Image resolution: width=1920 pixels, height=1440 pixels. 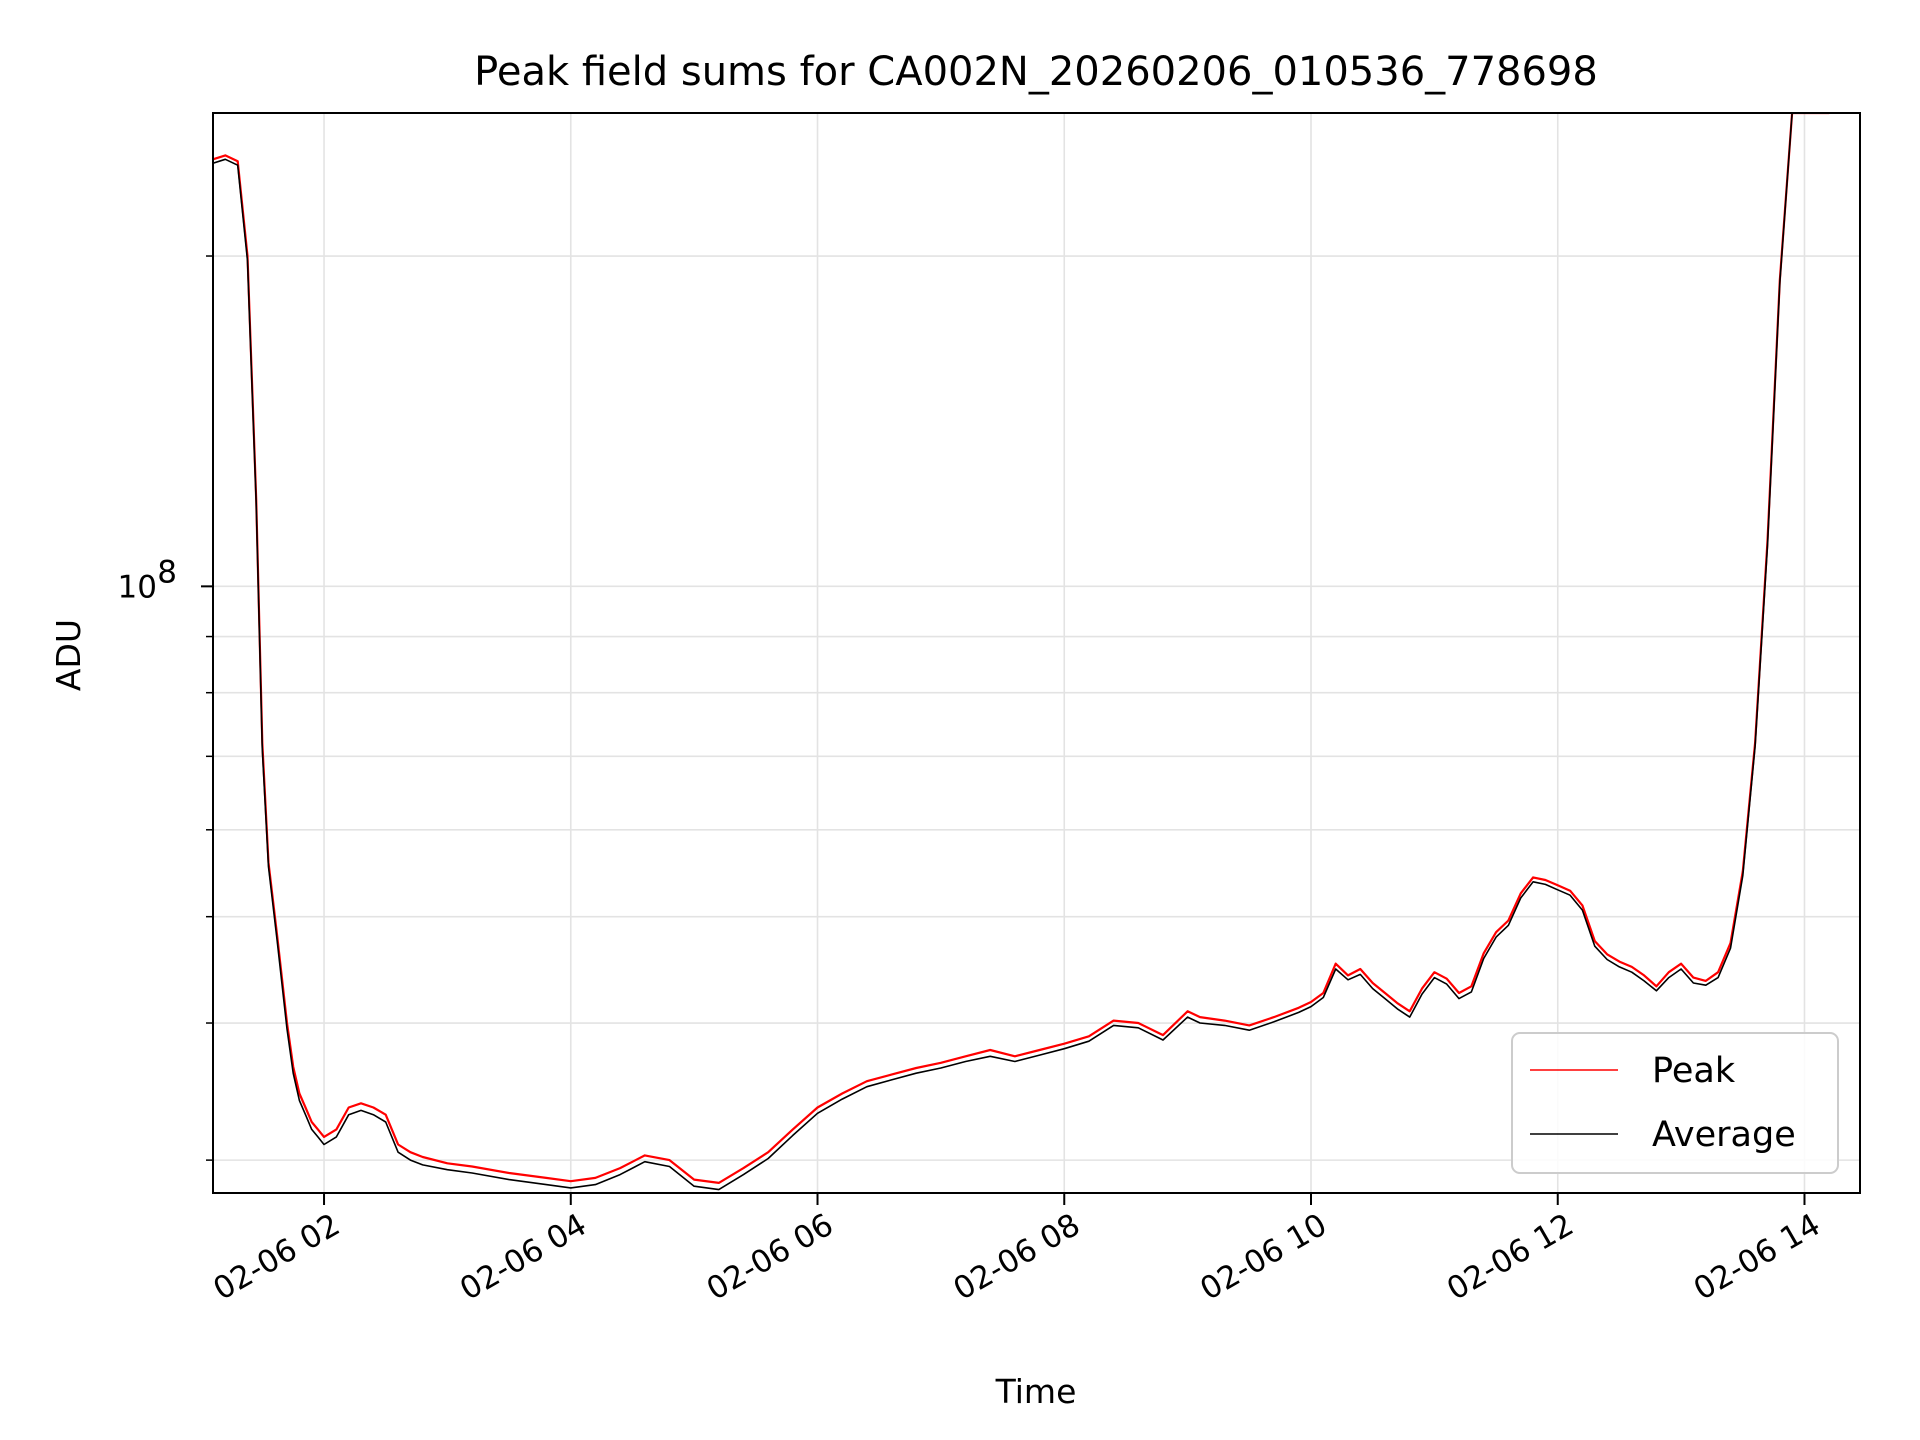 I want to click on legend-box, so click(x=1675, y=1103).